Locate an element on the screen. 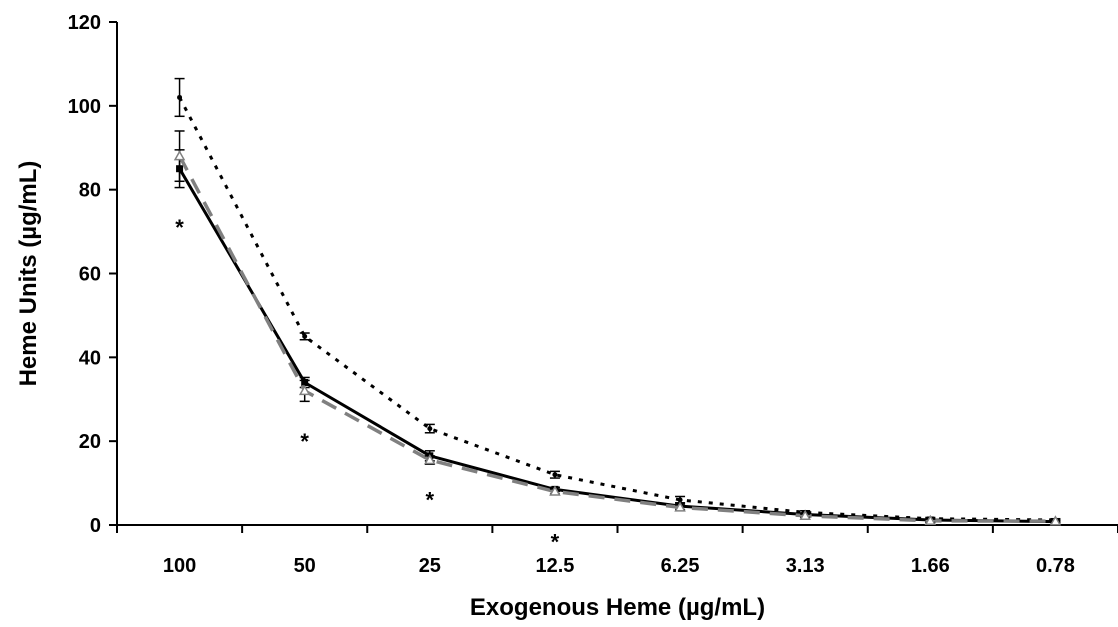  x-tick-label: 3.13 is located at coordinates (805, 566).